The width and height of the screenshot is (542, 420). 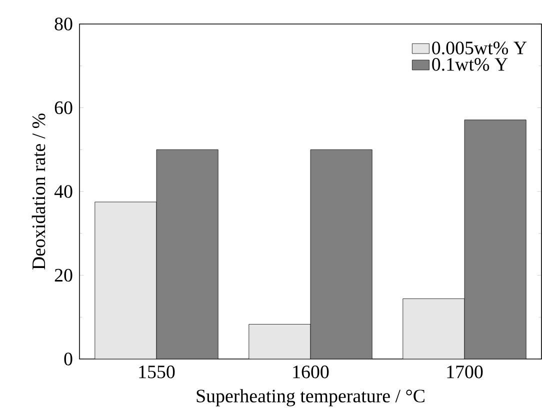 What do you see at coordinates (470, 64) in the screenshot?
I see `legend-label: 0.1wt% Y` at bounding box center [470, 64].